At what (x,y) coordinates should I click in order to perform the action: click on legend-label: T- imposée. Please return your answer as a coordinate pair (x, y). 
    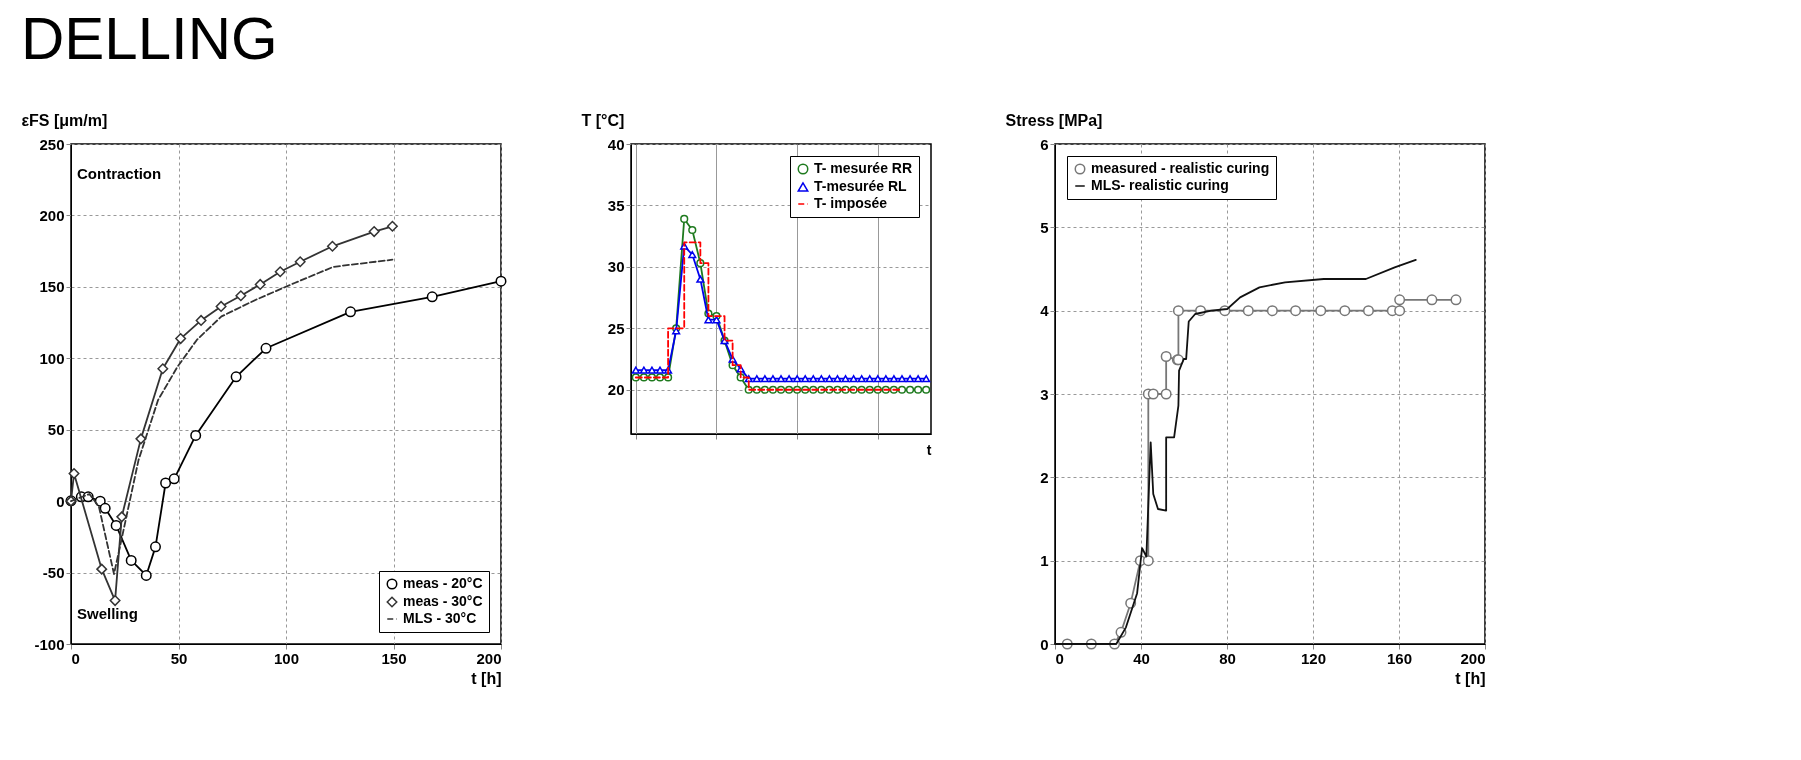
    Looking at the image, I should click on (851, 203).